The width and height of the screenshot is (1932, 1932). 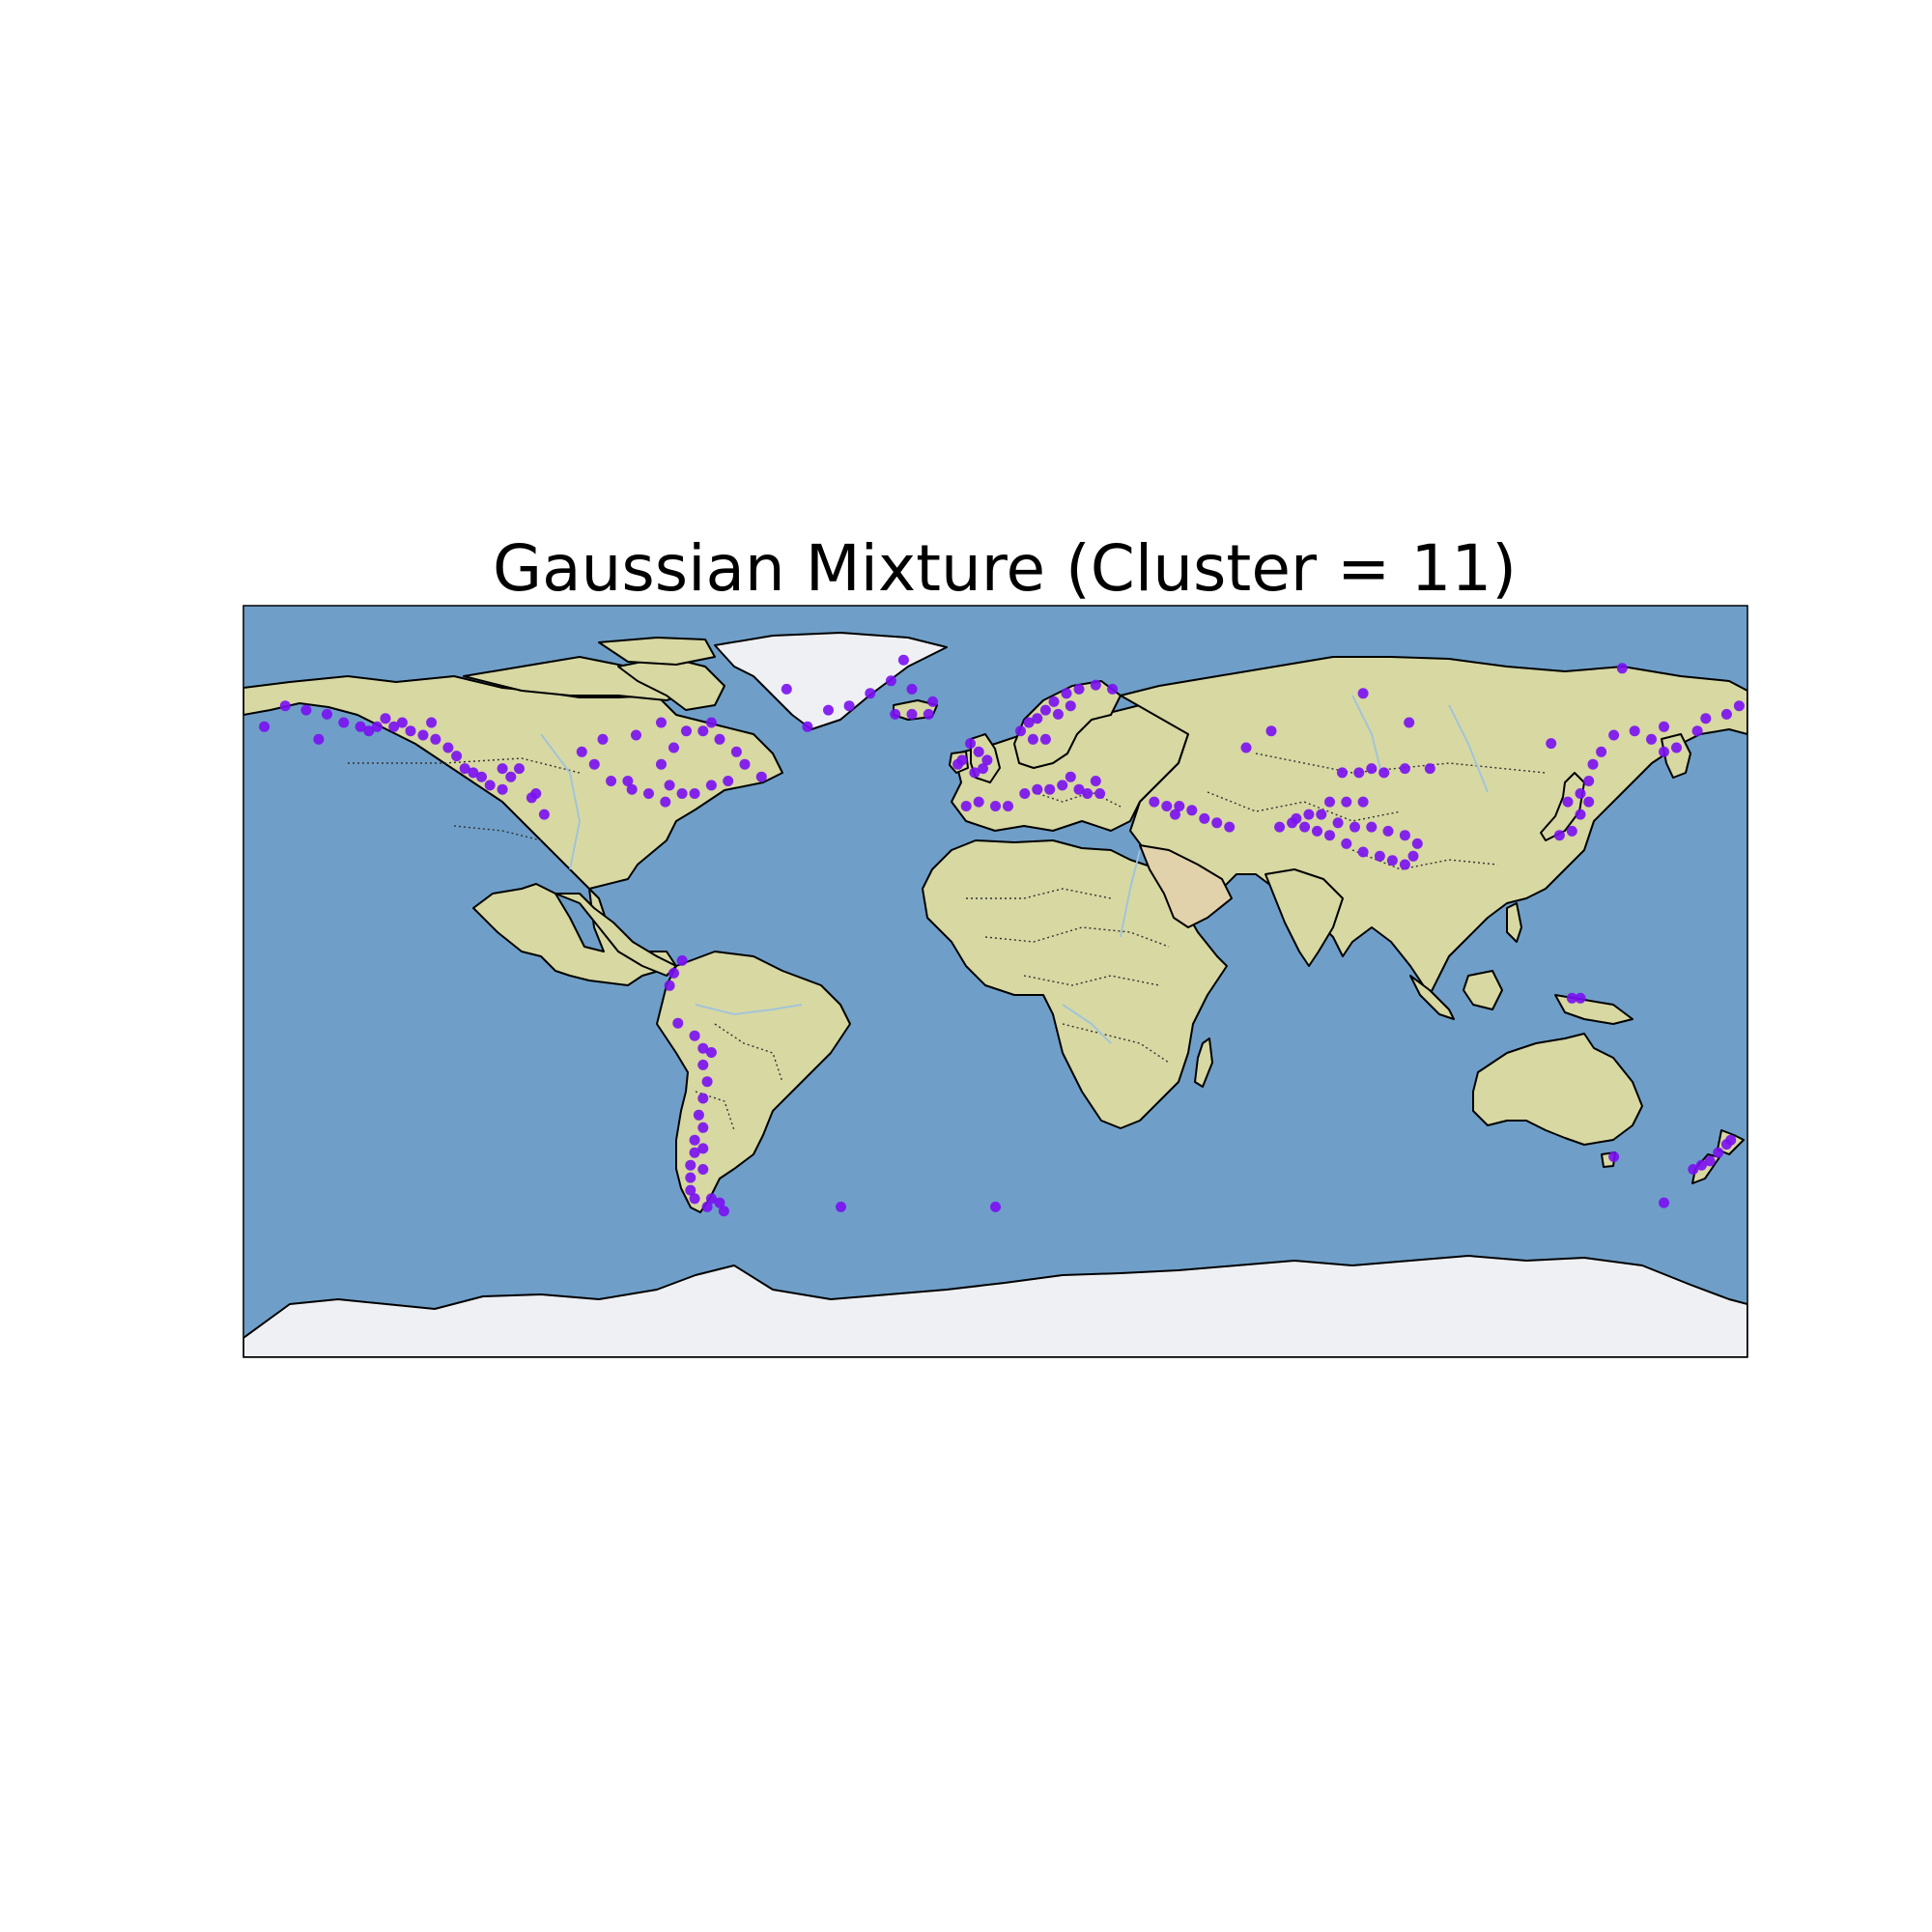 What do you see at coordinates (513, 830) in the screenshot?
I see `north-america` at bounding box center [513, 830].